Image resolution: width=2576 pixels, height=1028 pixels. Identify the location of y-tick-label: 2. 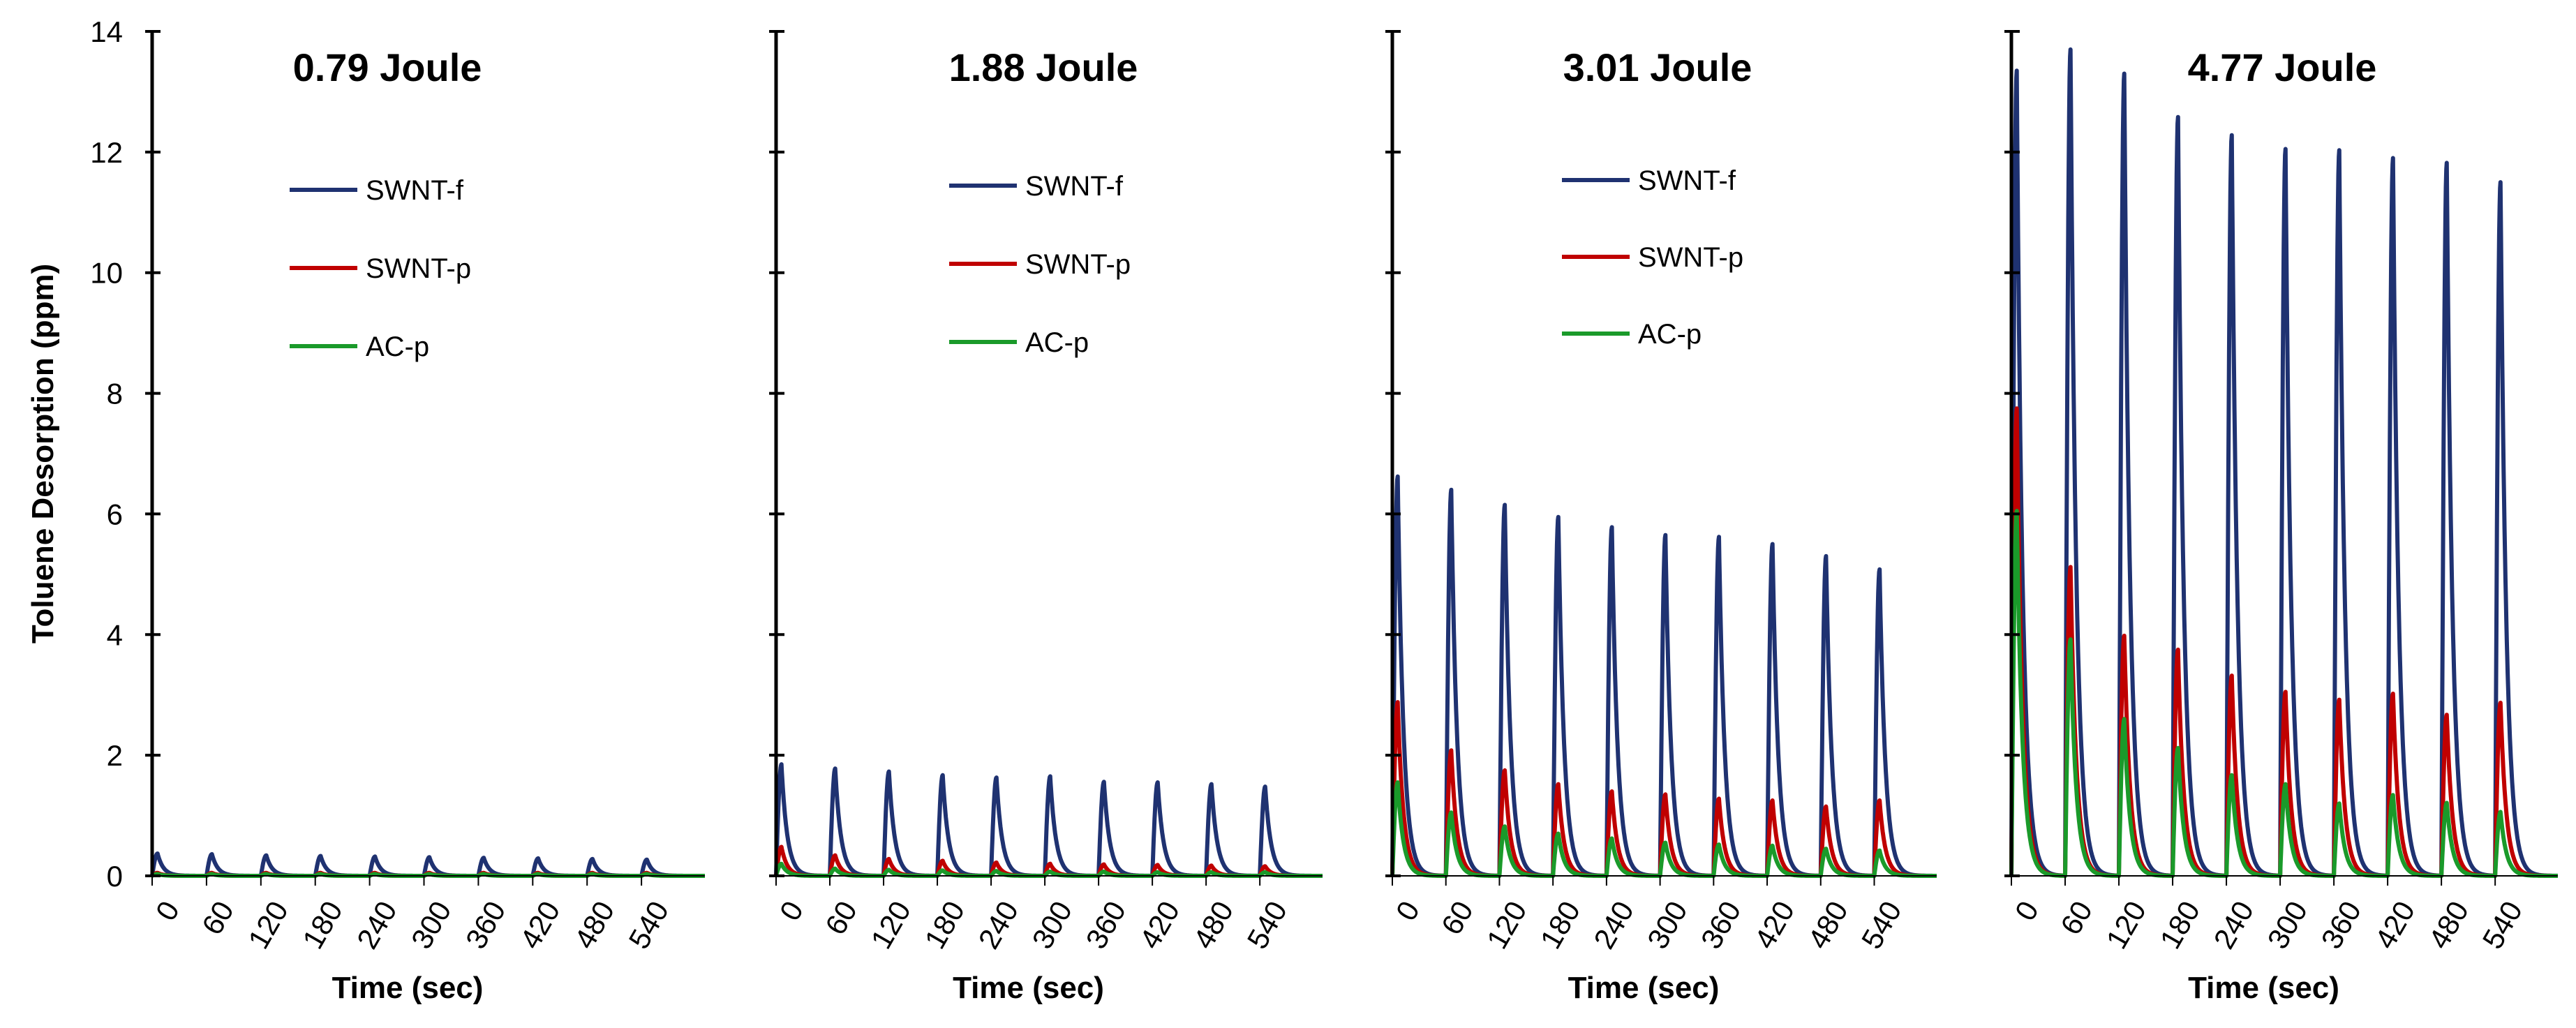
(115, 755).